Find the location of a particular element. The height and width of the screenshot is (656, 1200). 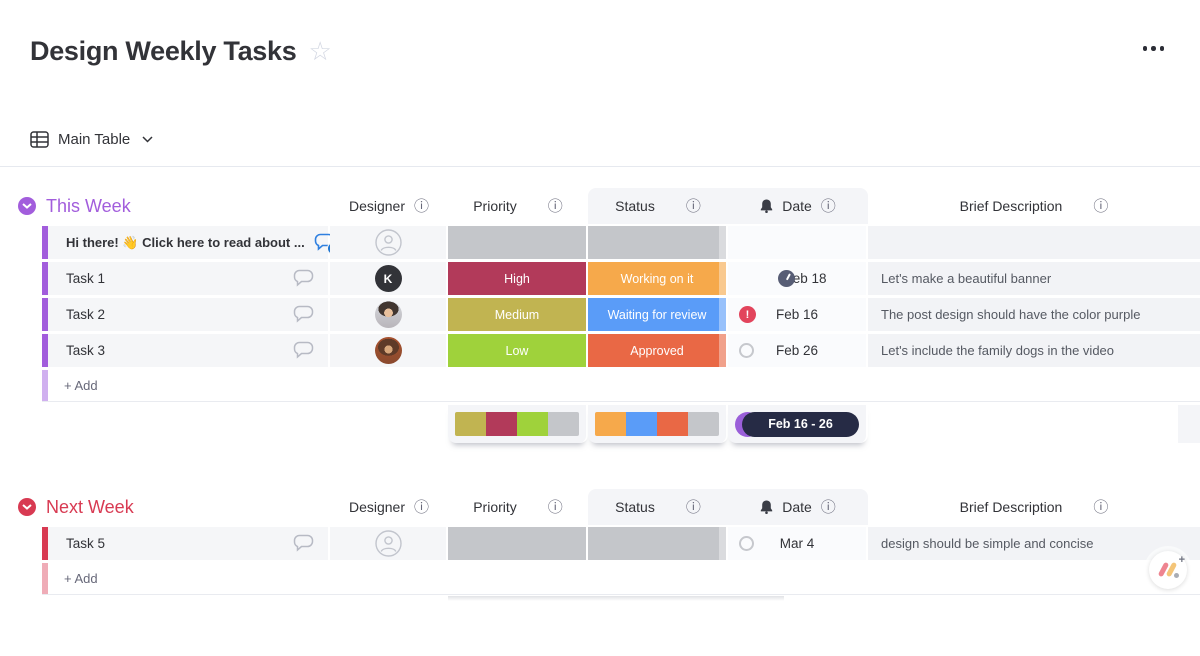

date-cell-empty is located at coordinates (798, 242).